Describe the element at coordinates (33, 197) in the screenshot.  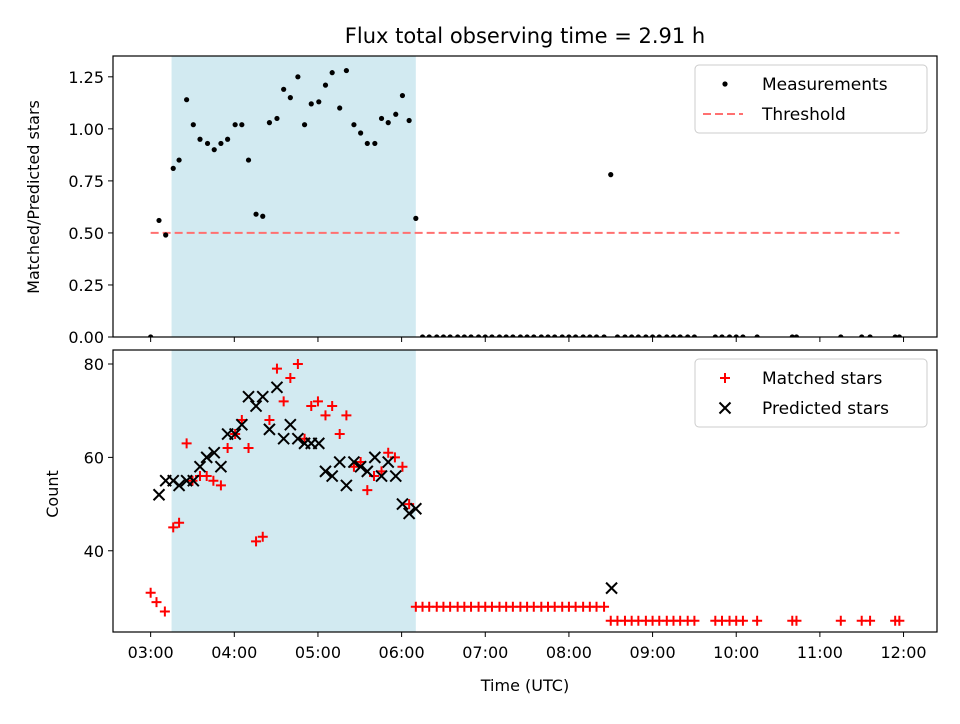
I see `top-y-axis-label: Matched/Predicted stars` at that location.